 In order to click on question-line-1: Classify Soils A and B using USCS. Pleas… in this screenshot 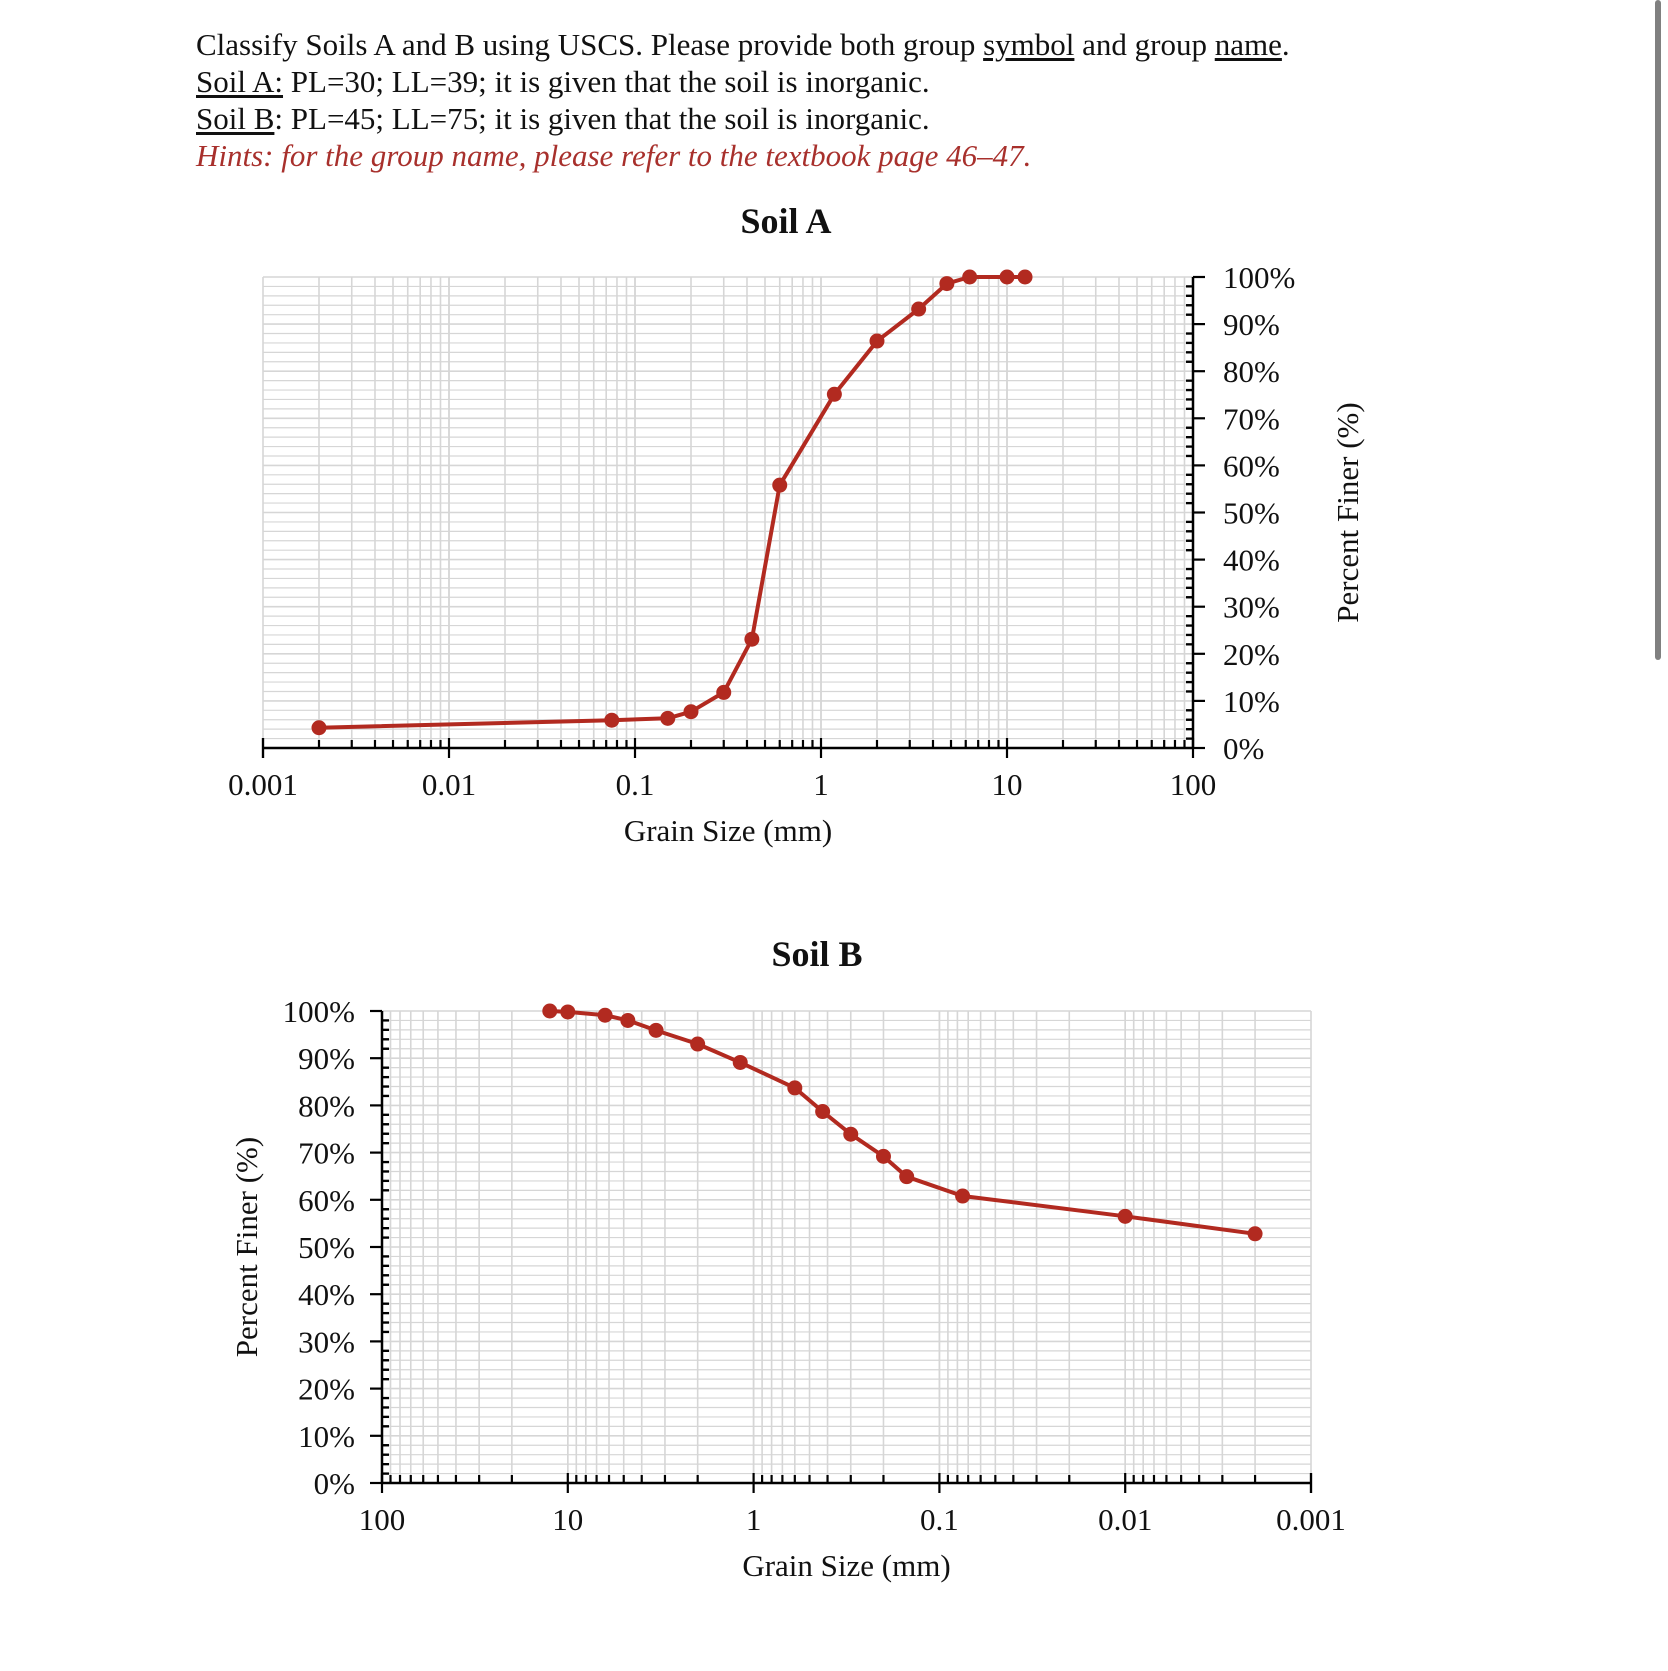, I will do `click(743, 44)`.